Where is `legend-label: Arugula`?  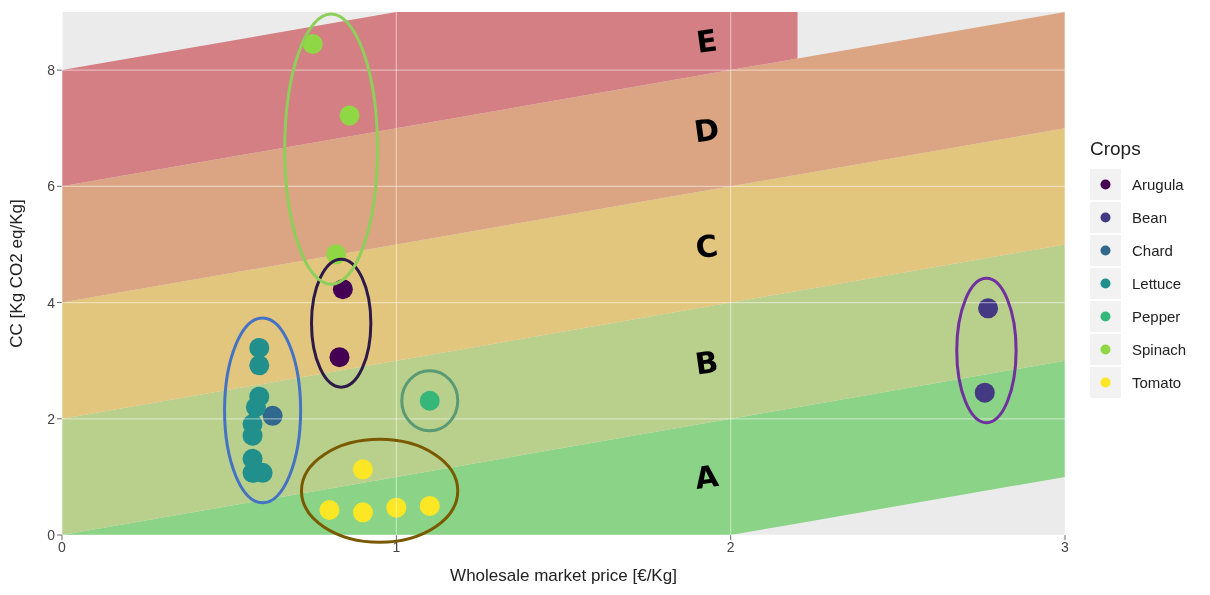 legend-label: Arugula is located at coordinates (1158, 184).